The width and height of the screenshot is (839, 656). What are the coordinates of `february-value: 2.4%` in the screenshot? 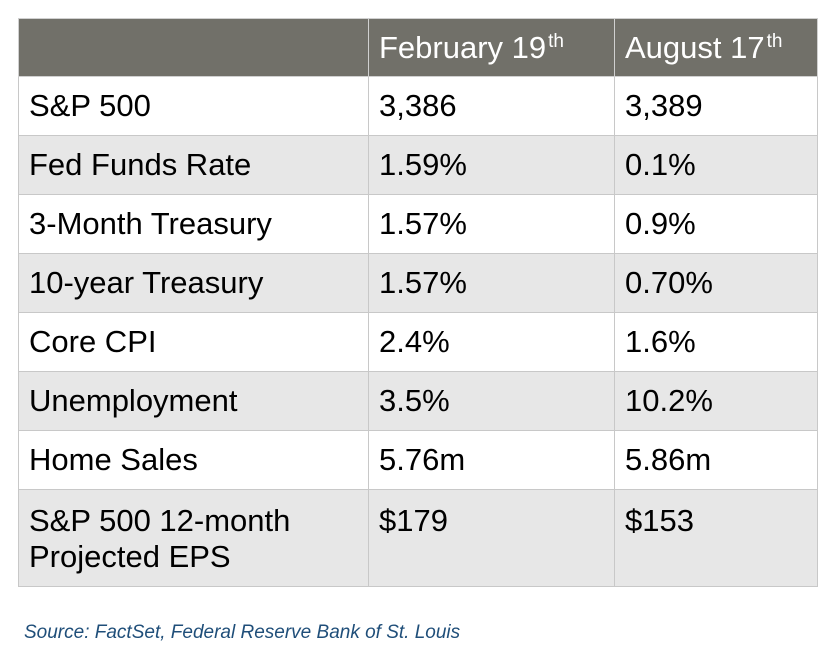 It's located at (491, 342).